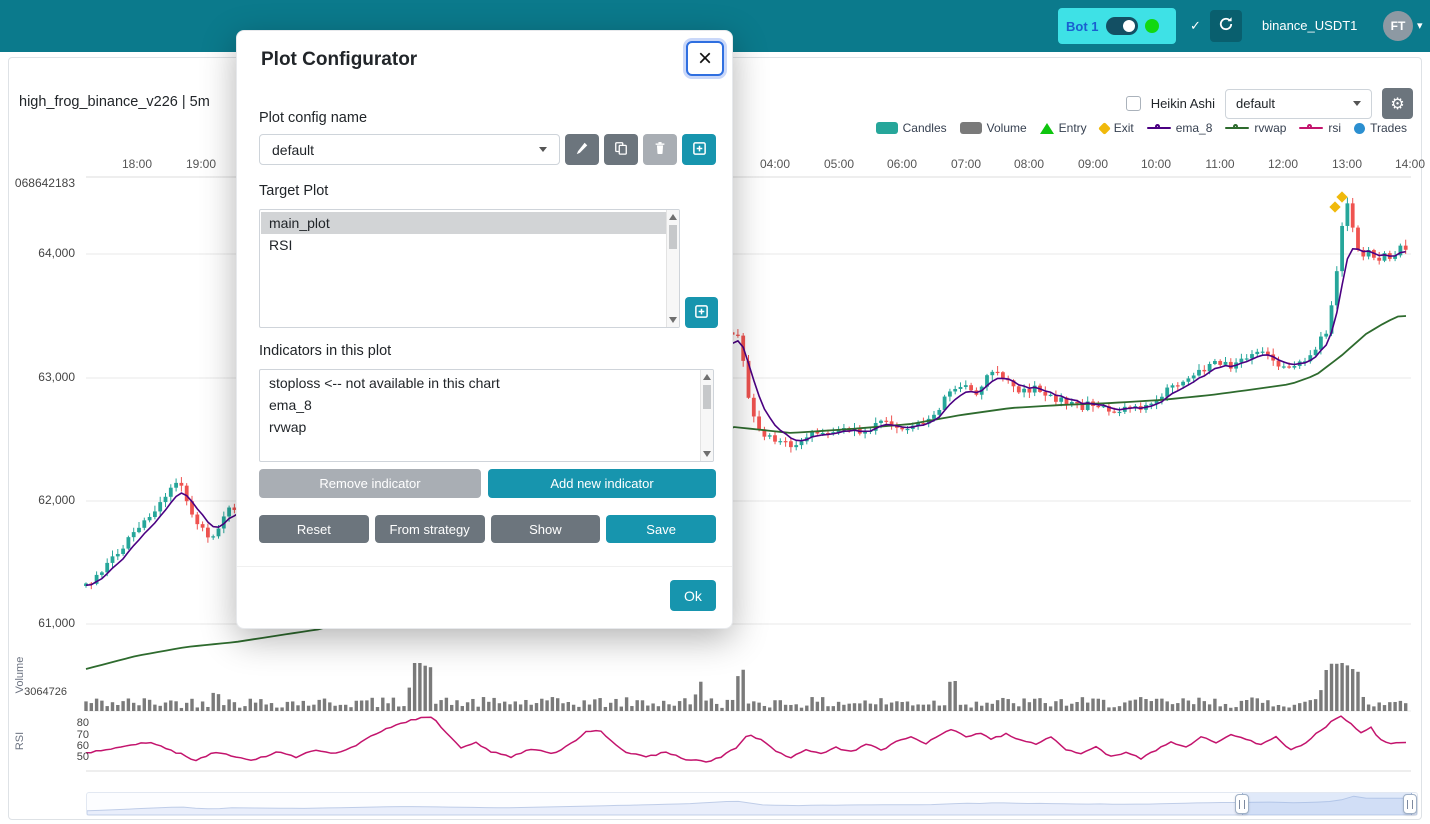 The width and height of the screenshot is (1430, 824). I want to click on list-item: ema_8, so click(290, 405).